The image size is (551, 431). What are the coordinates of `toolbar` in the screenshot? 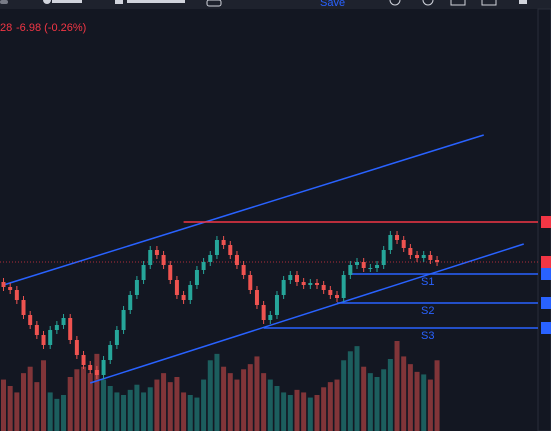 It's located at (275, 4).